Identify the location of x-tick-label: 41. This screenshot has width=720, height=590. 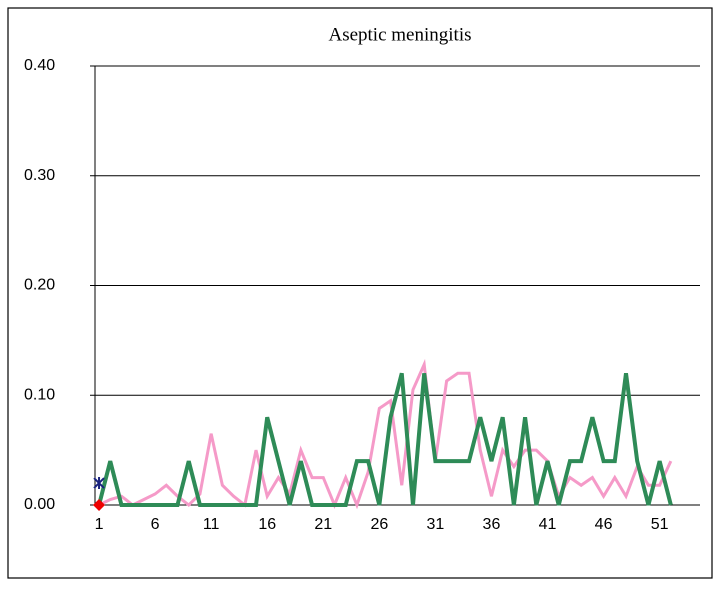
(548, 524).